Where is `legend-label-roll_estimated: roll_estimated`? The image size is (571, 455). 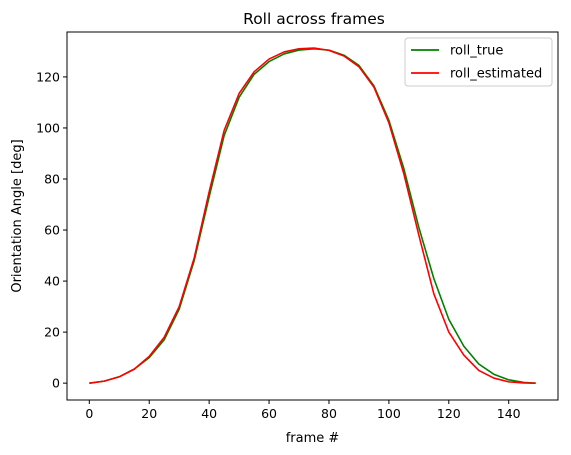
legend-label-roll_estimated: roll_estimated is located at coordinates (496, 74).